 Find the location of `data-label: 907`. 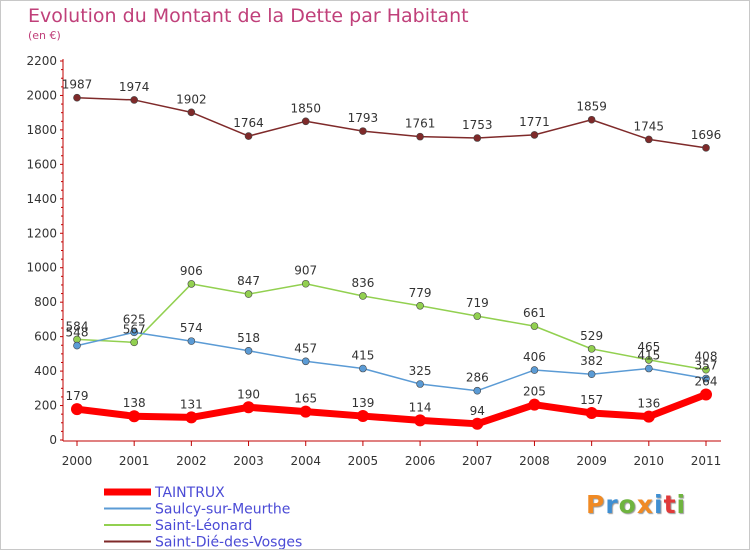

data-label: 907 is located at coordinates (305, 271).